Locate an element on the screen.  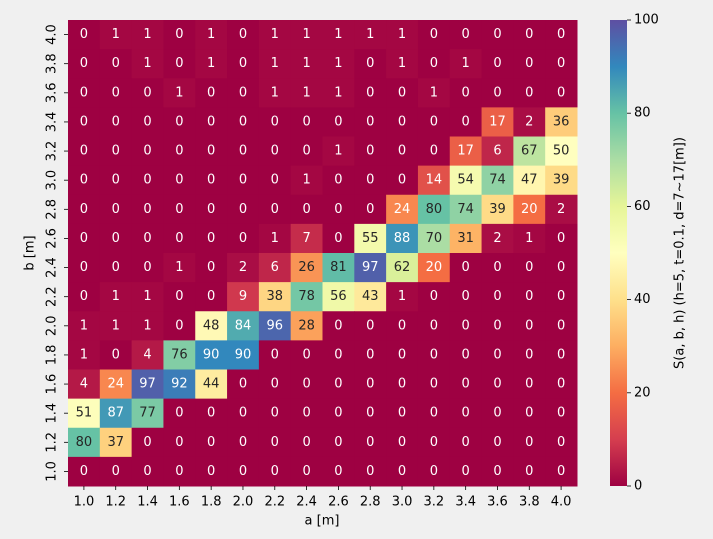
cell-label: 28 is located at coordinates (306, 325).